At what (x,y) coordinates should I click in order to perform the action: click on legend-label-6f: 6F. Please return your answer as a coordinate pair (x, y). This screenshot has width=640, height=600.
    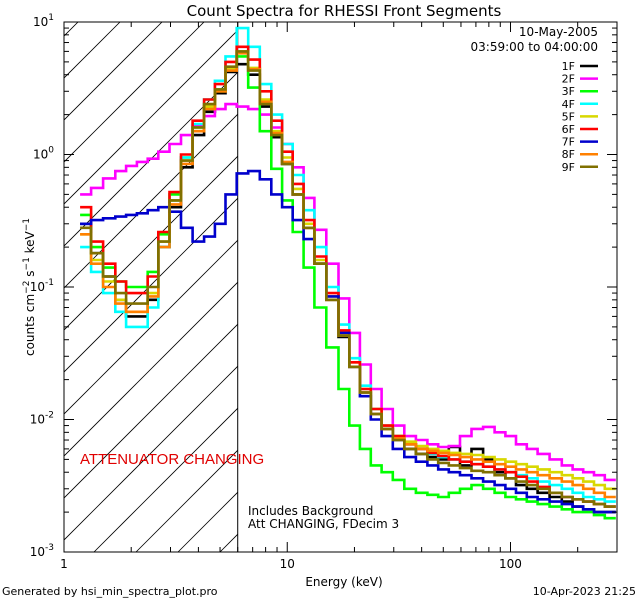
    Looking at the image, I should click on (568, 129).